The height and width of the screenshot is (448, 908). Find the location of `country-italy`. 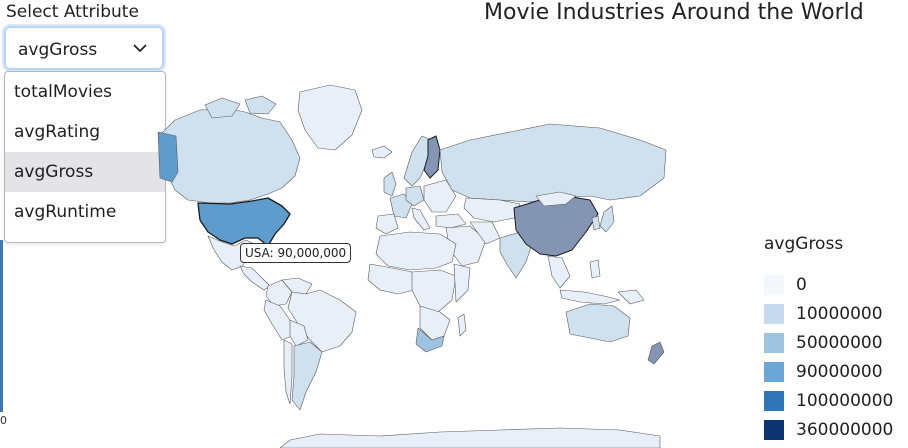

country-italy is located at coordinates (421, 219).